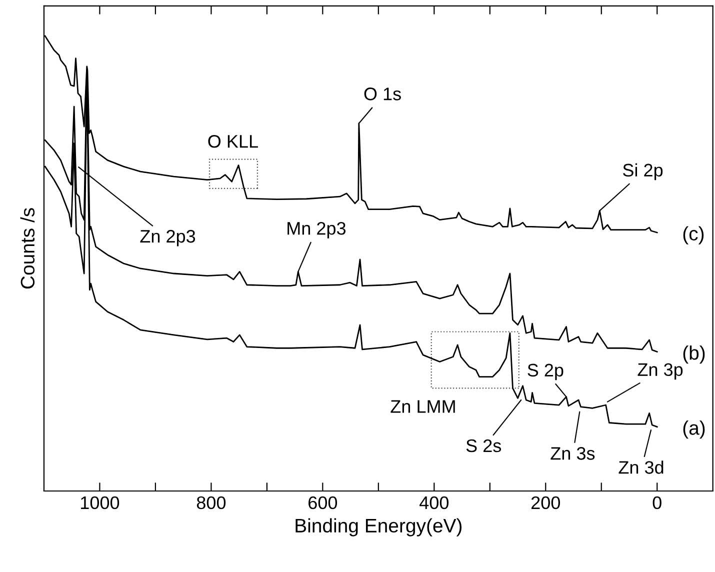 Image resolution: width=715 pixels, height=572 pixels. What do you see at coordinates (572, 453) in the screenshot?
I see `annotation: Zn 3s` at bounding box center [572, 453].